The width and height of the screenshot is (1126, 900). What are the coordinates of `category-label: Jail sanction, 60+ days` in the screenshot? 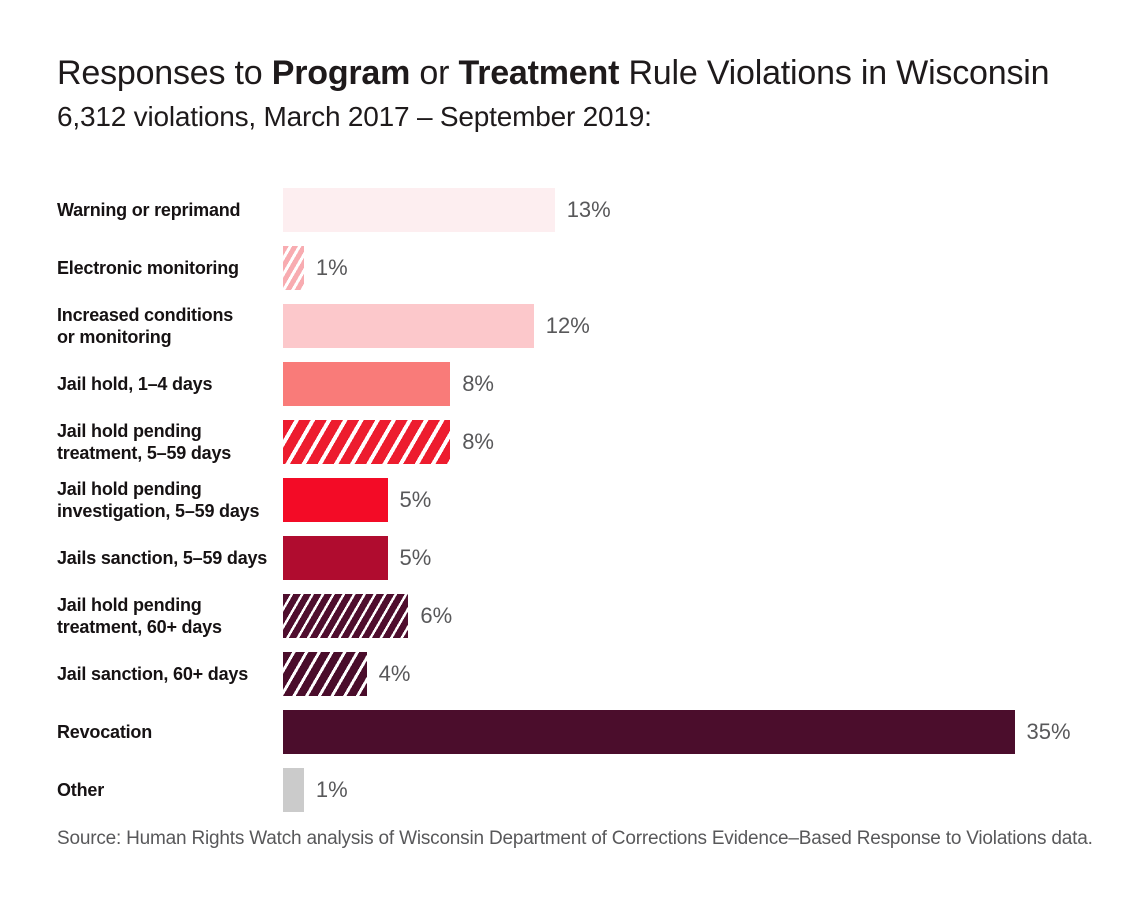 It's located at (153, 674).